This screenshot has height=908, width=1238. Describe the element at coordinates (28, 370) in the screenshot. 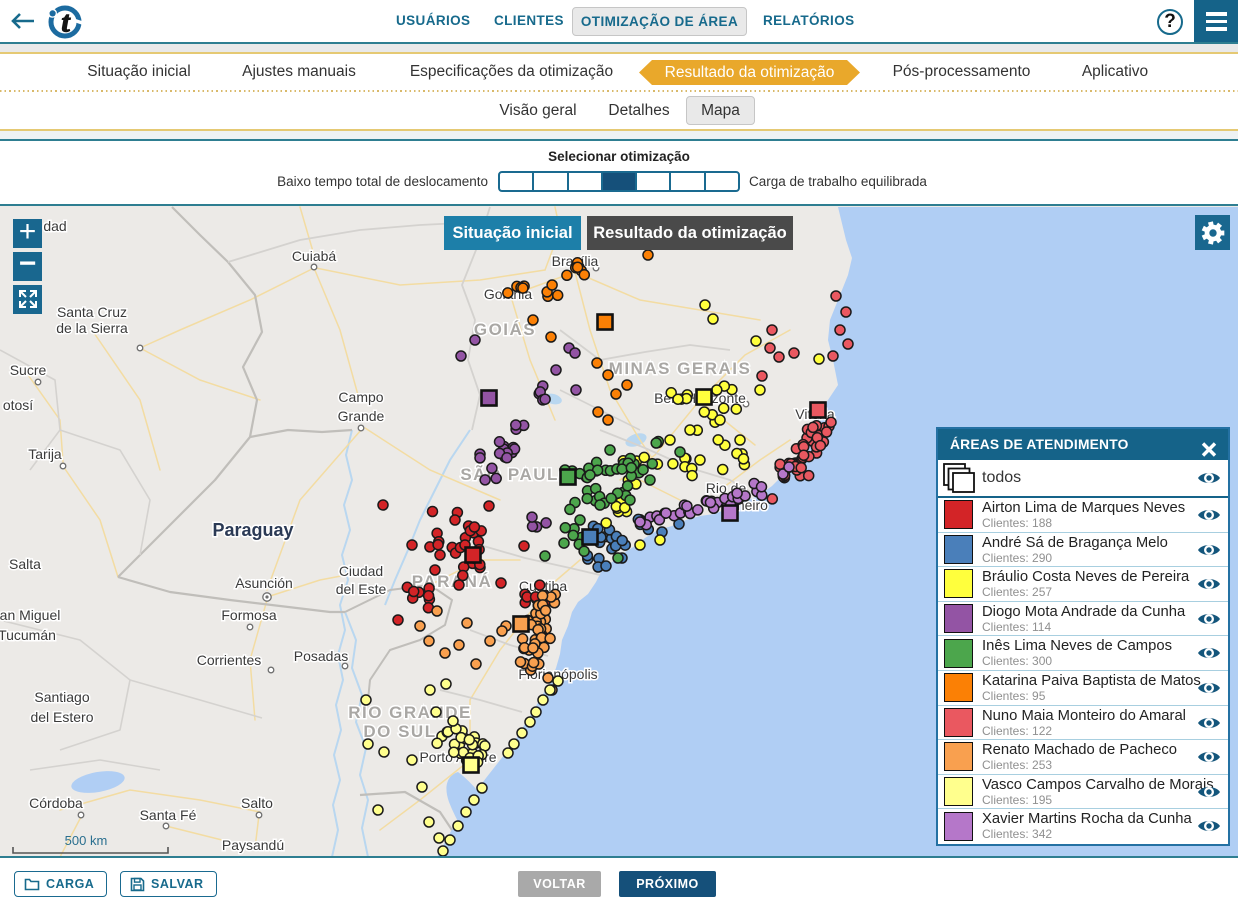

I see `svg-text: Sucre` at that location.